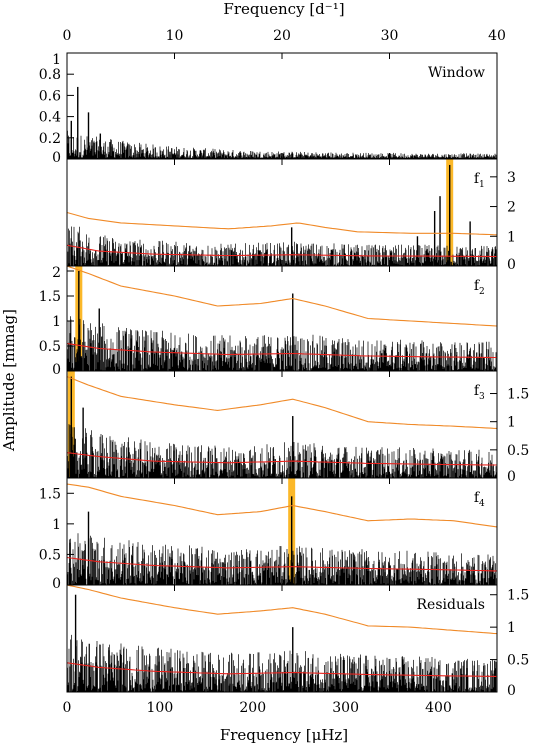  What do you see at coordinates (482, 292) in the screenshot?
I see `panel-label-subscript: 2` at bounding box center [482, 292].